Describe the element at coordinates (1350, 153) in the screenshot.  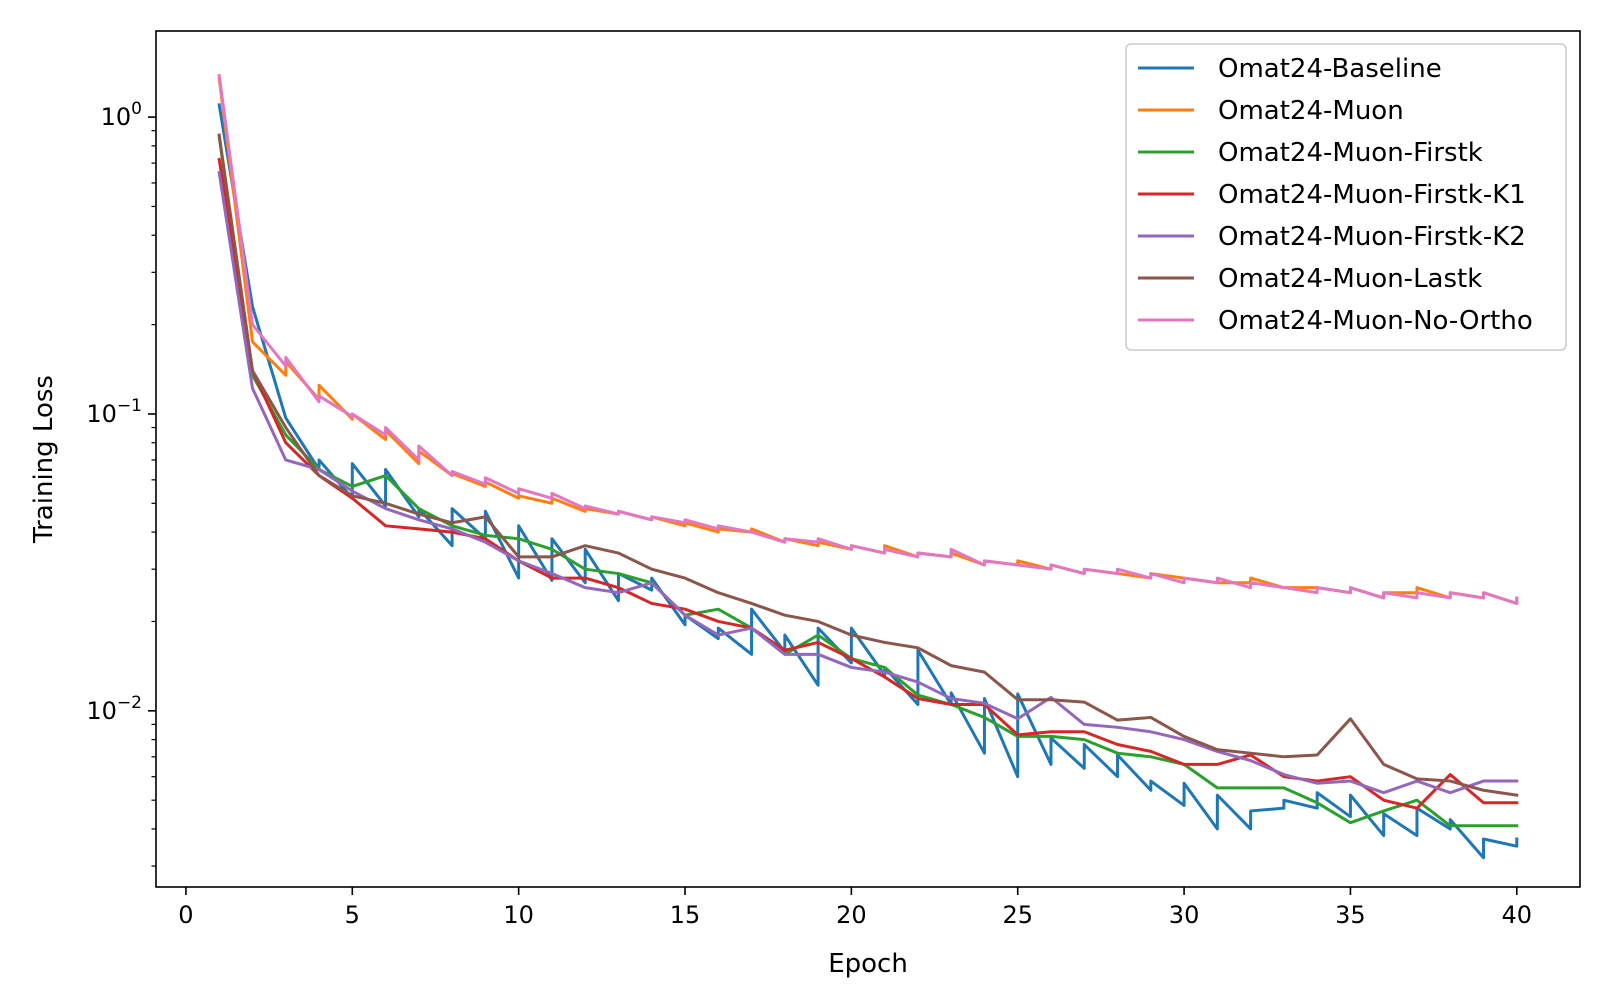
I see `legend-label: Omat24-Muon-Firstk` at that location.